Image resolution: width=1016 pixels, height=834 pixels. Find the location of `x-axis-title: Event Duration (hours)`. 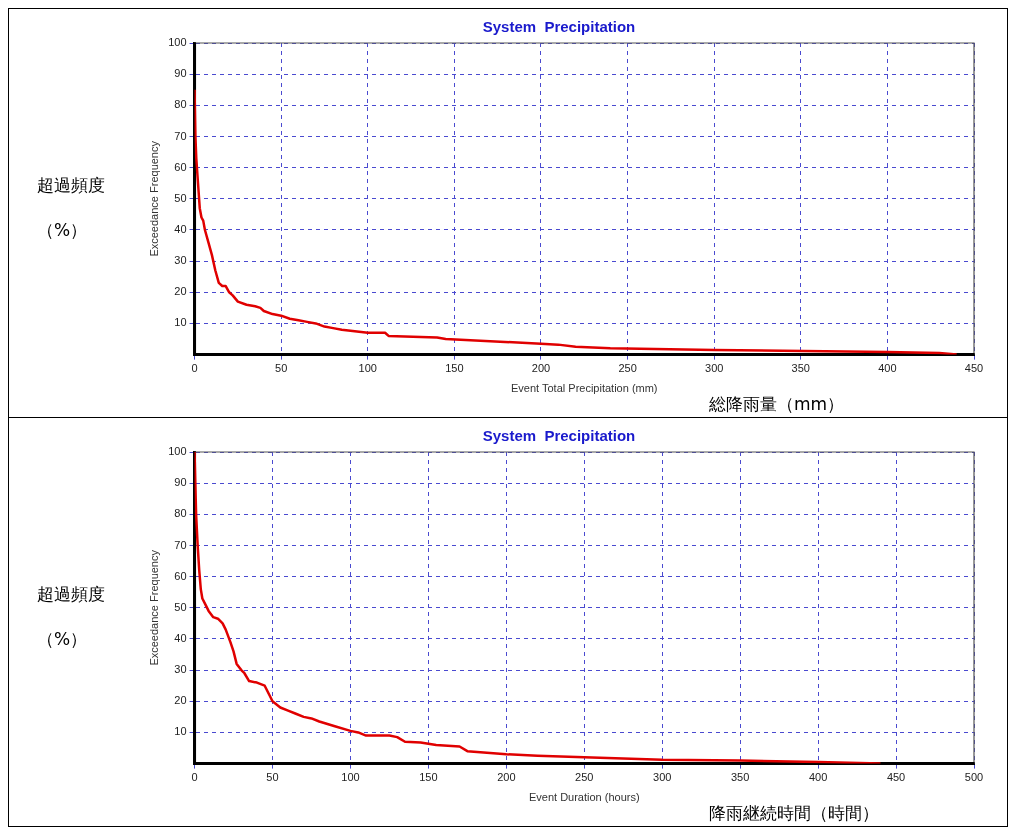

x-axis-title: Event Duration (hours) is located at coordinates (584, 797).